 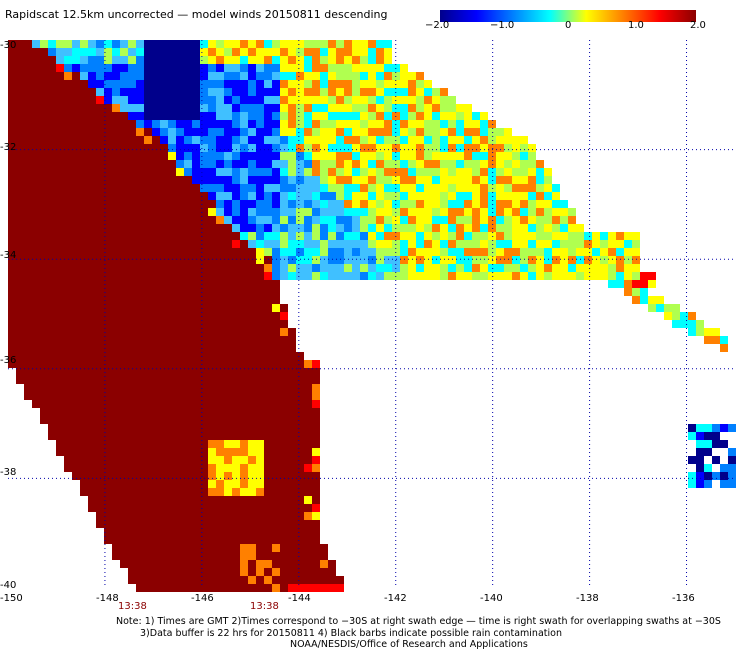 What do you see at coordinates (8, 360) in the screenshot?
I see `lat-tick-36: -36` at bounding box center [8, 360].